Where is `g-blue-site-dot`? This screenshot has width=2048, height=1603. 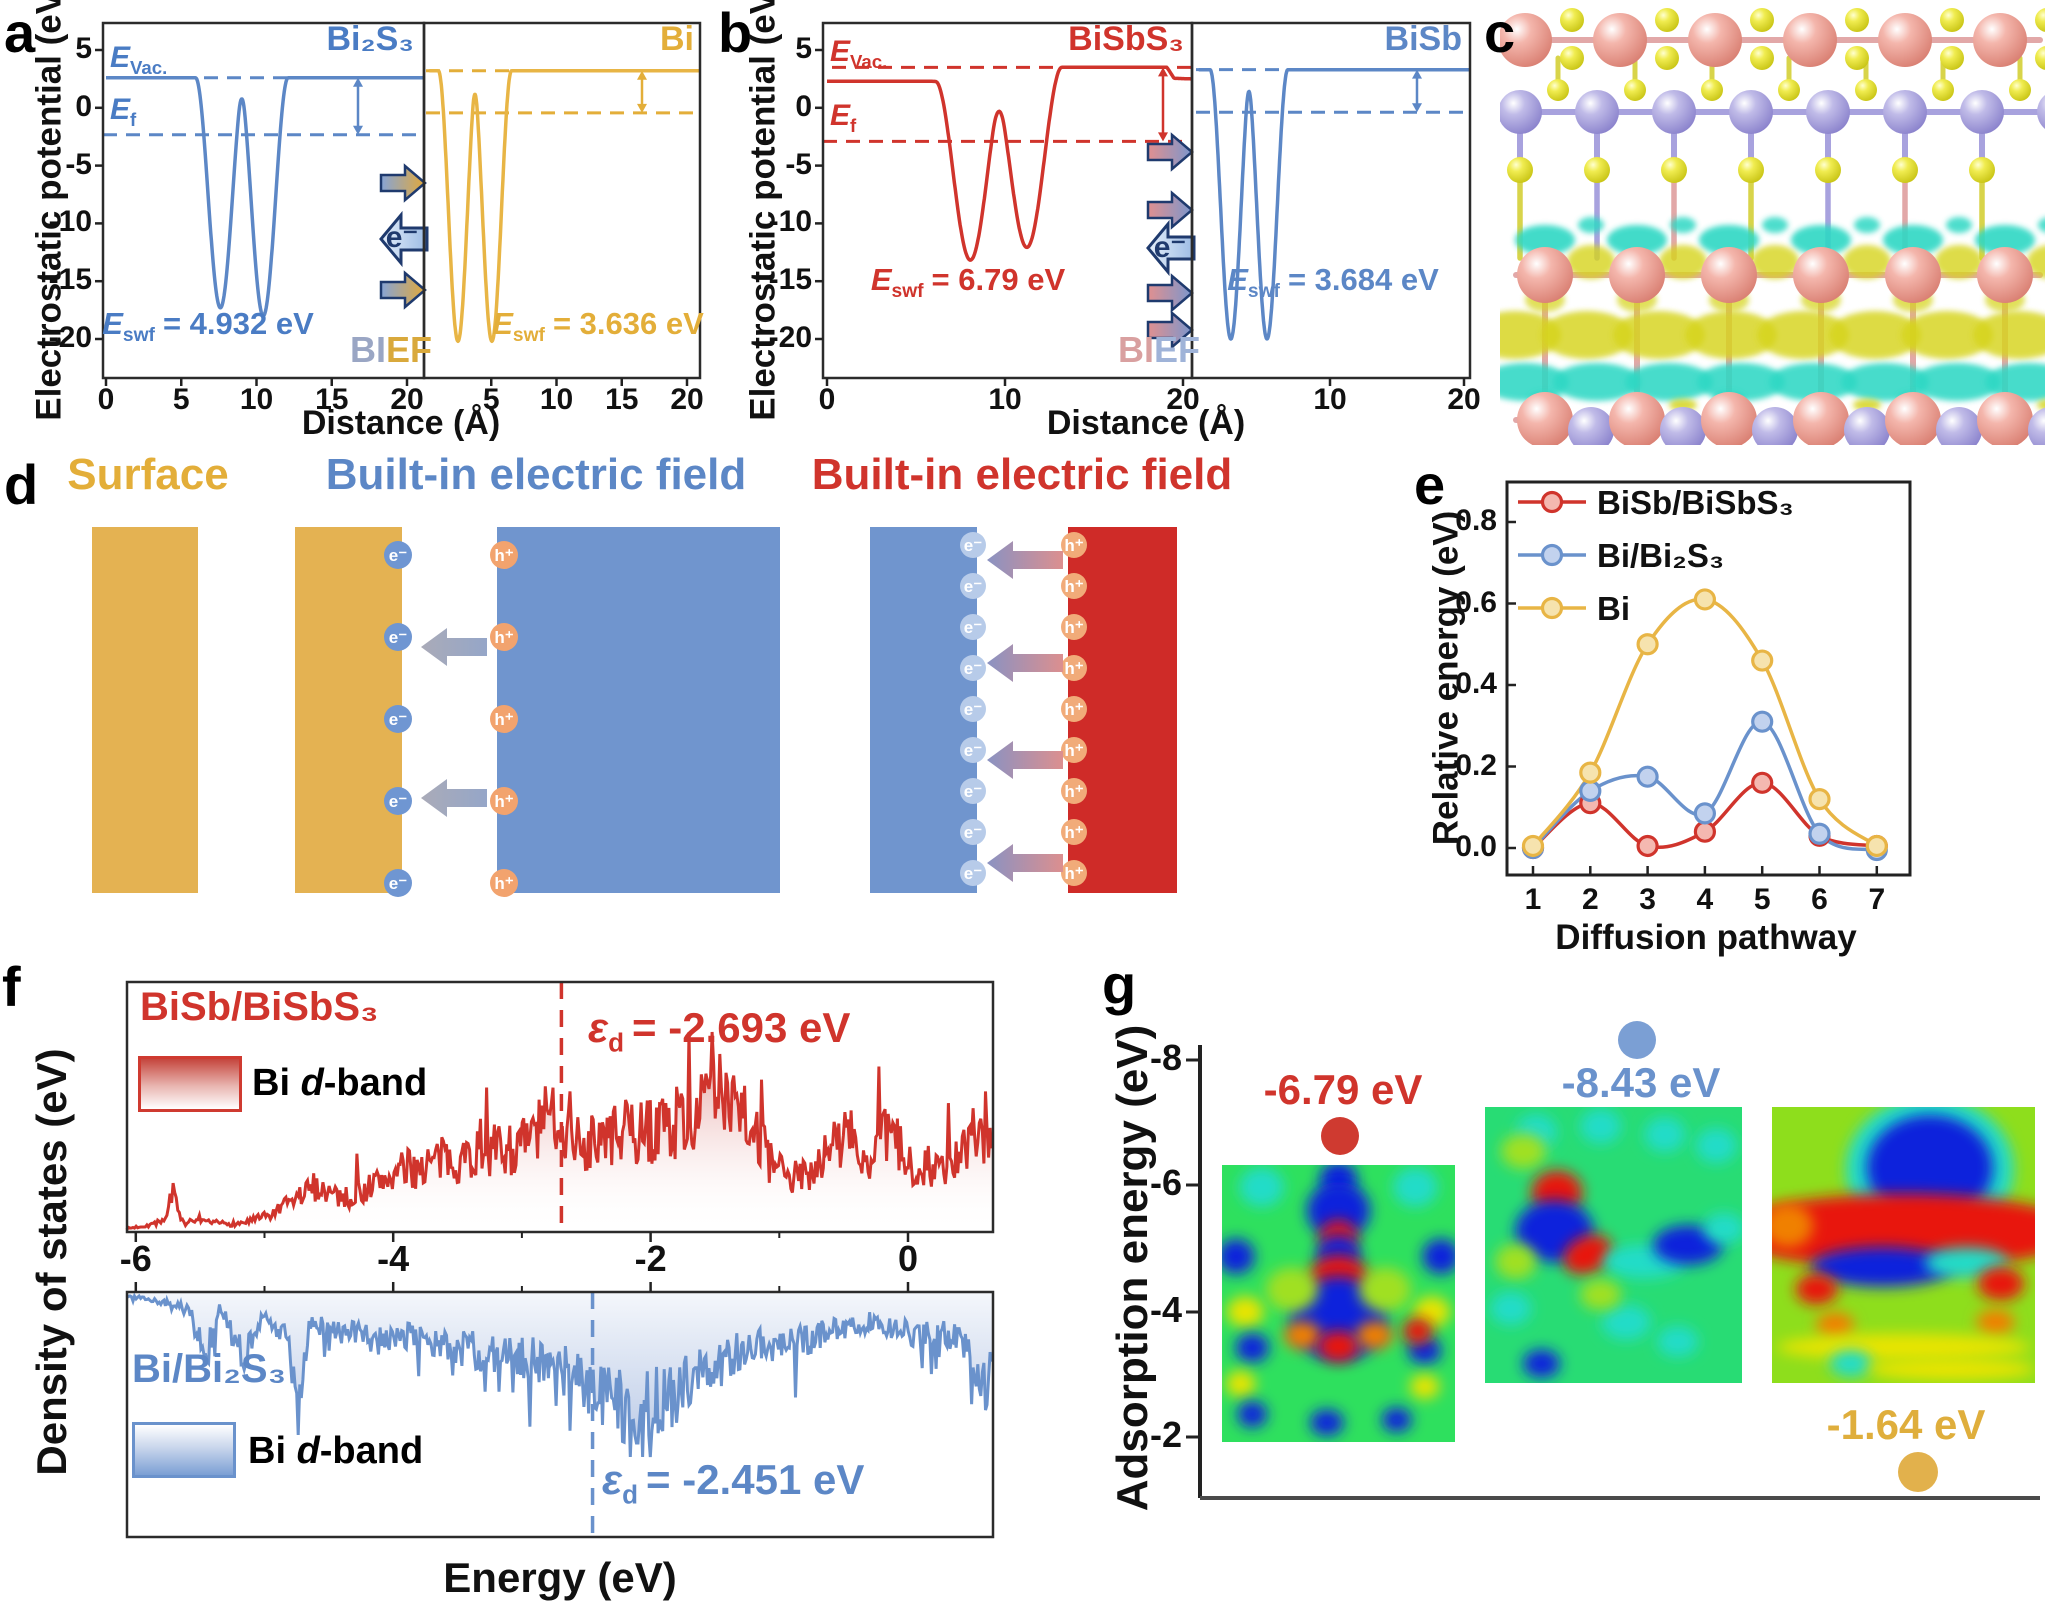 g-blue-site-dot is located at coordinates (1637, 1040).